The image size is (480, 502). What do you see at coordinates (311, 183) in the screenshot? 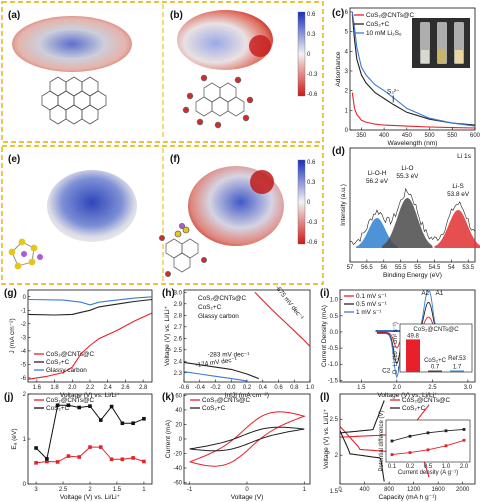
I see `colorbar-tick: 0.3` at bounding box center [311, 183].